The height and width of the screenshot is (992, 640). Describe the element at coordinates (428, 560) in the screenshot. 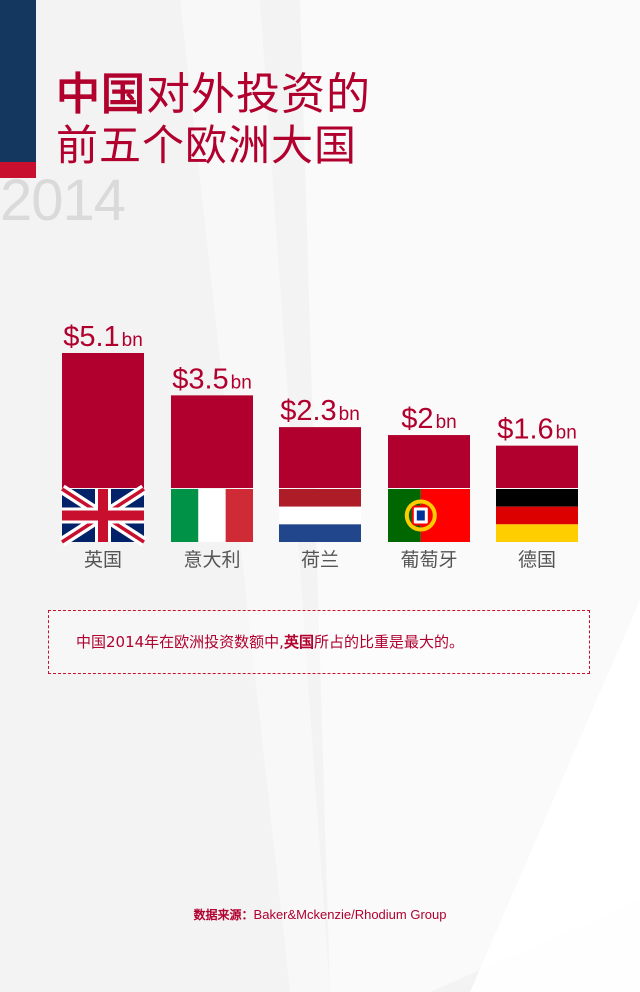

I see `category-label: 葡萄牙` at that location.